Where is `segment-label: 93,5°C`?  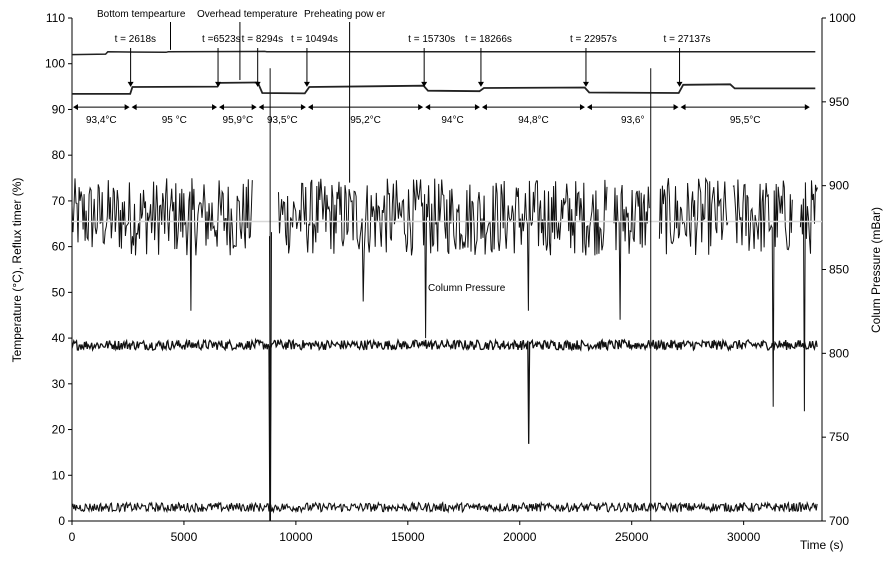
segment-label: 93,5°C is located at coordinates (282, 120).